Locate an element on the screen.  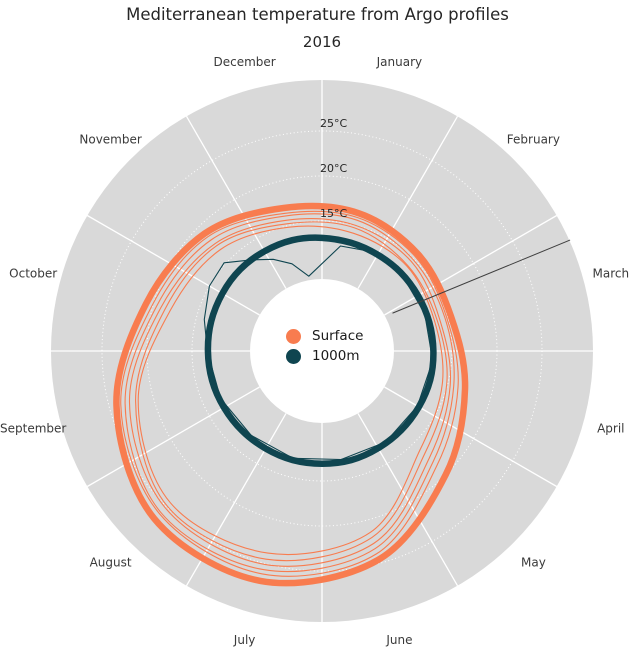
month-label-october: October is located at coordinates (33, 274).